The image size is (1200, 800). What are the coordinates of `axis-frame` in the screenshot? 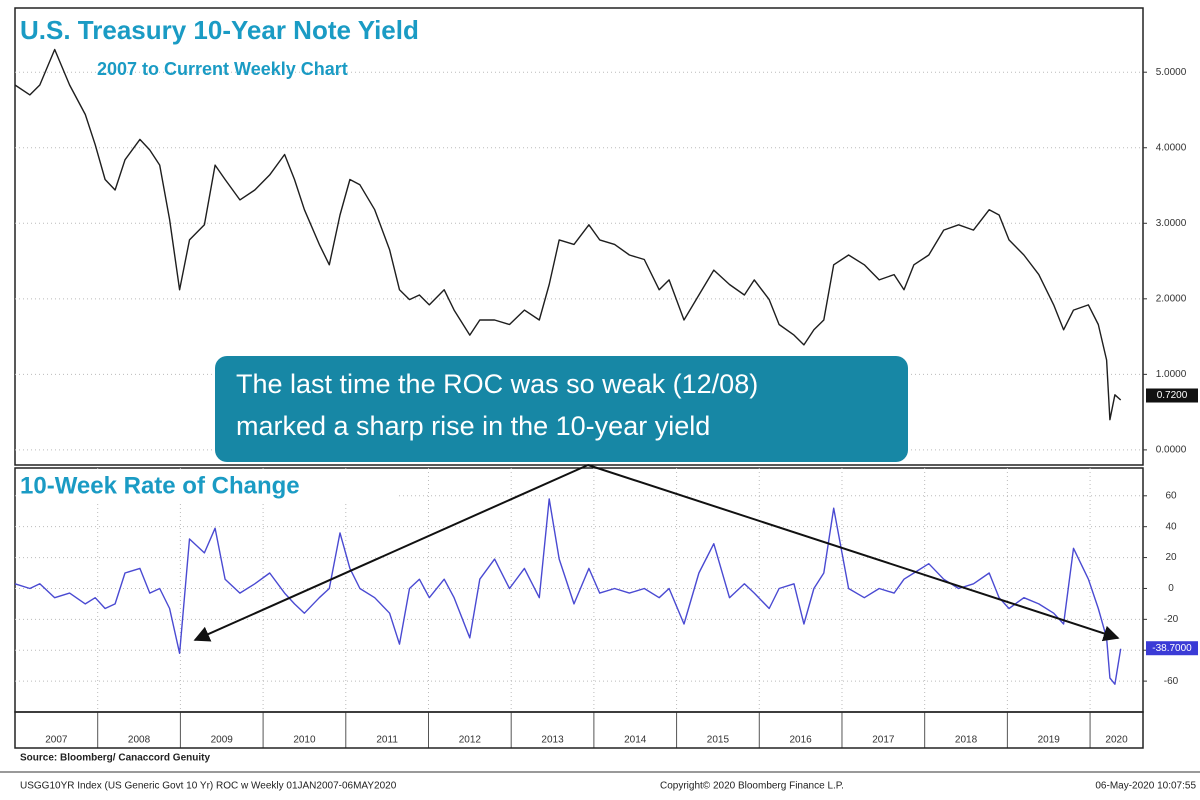 It's located at (579, 730).